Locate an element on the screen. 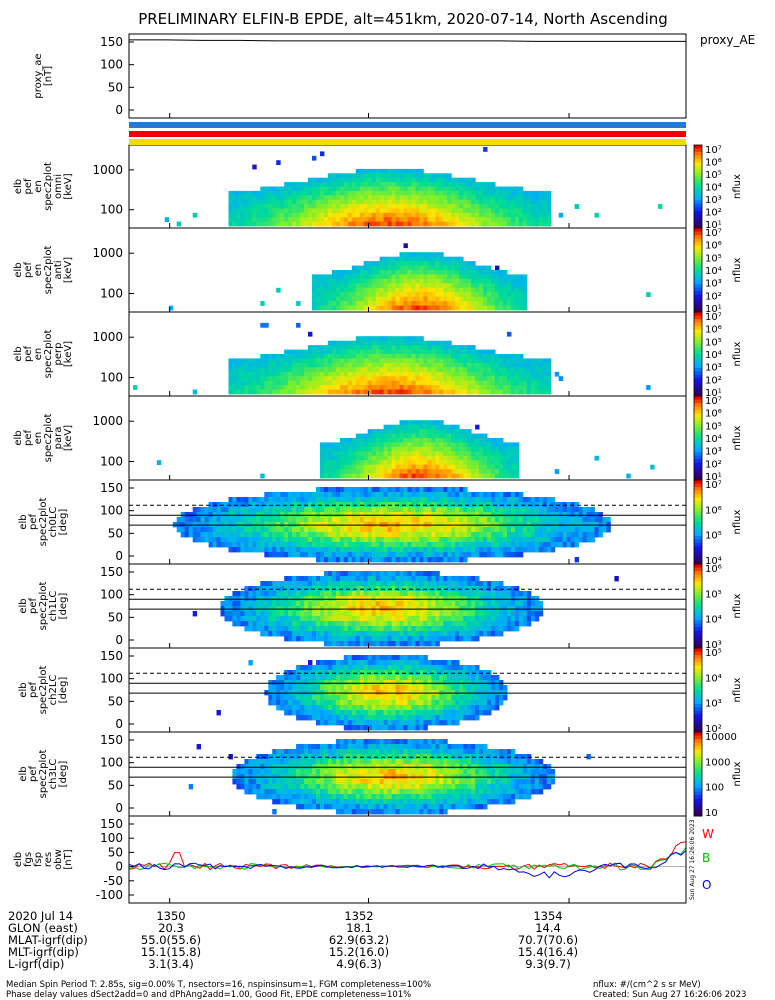 The width and height of the screenshot is (775, 1000). panel-2-colorbar-cell is located at coordinates (698, 272).